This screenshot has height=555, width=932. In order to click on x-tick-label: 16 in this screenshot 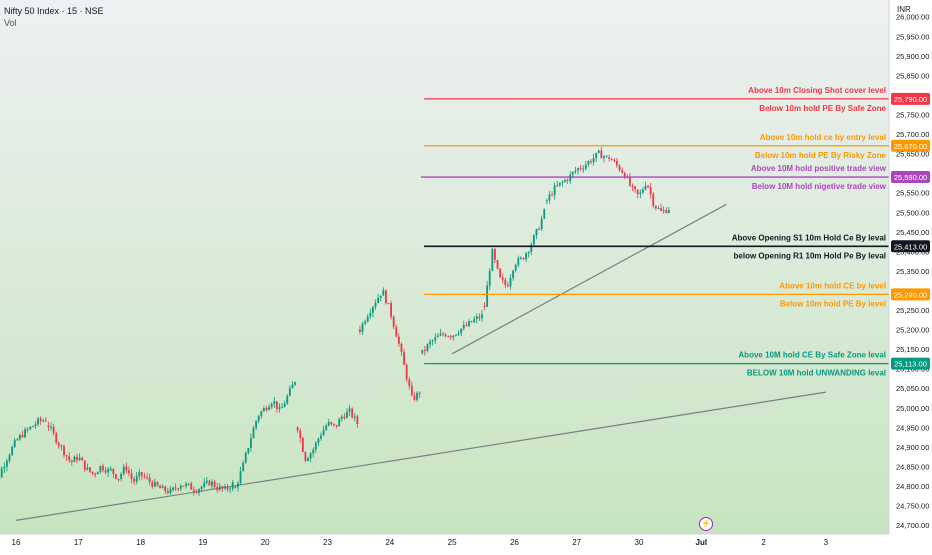, I will do `click(16, 542)`.